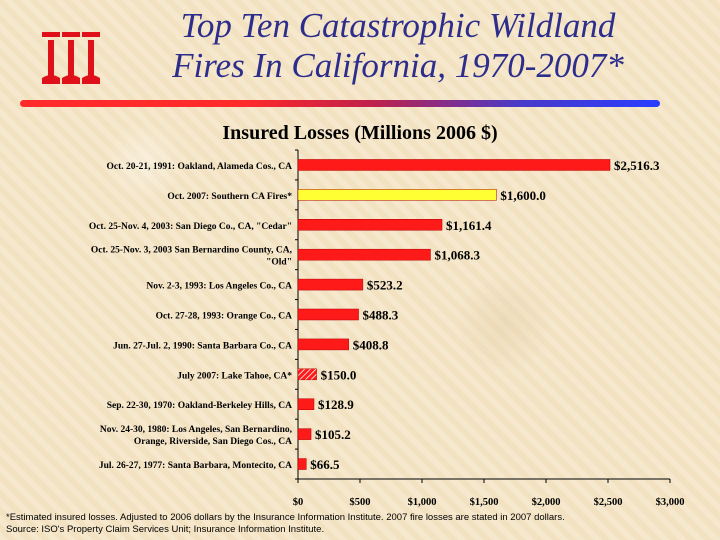  What do you see at coordinates (484, 502) in the screenshot?
I see `x-tick-label: $1,500` at bounding box center [484, 502].